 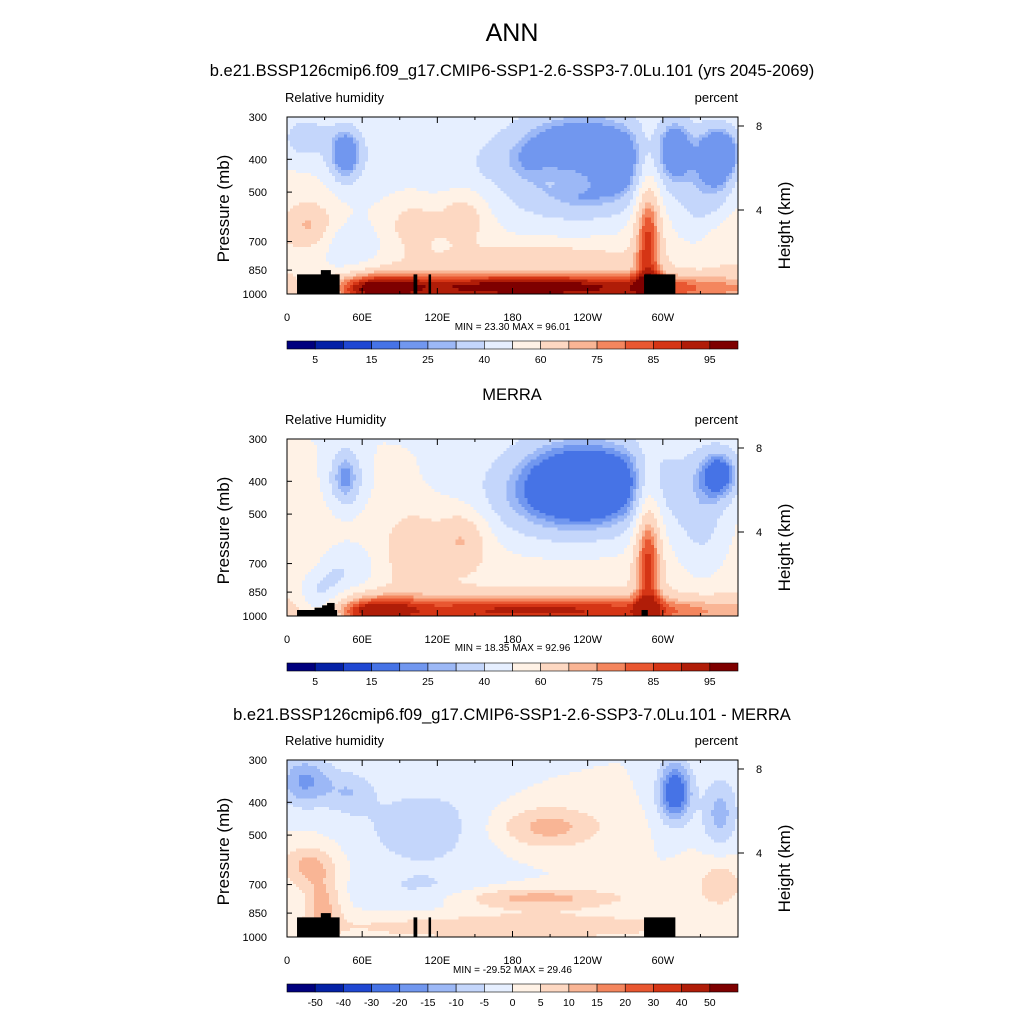 What do you see at coordinates (427, 1003) in the screenshot?
I see `colorbar-label: -15` at bounding box center [427, 1003].